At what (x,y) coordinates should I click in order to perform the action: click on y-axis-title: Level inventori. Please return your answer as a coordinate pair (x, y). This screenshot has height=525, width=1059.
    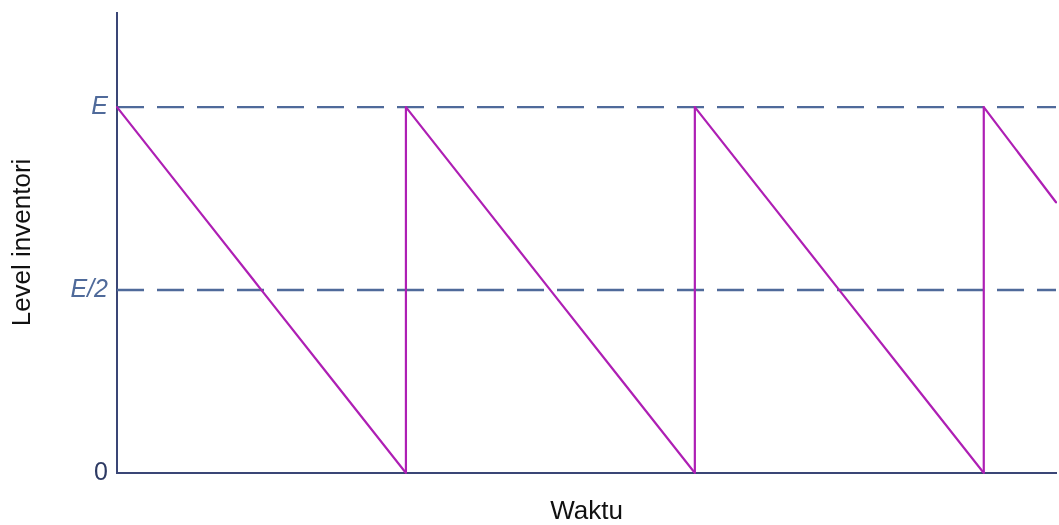
    Looking at the image, I should click on (21, 242).